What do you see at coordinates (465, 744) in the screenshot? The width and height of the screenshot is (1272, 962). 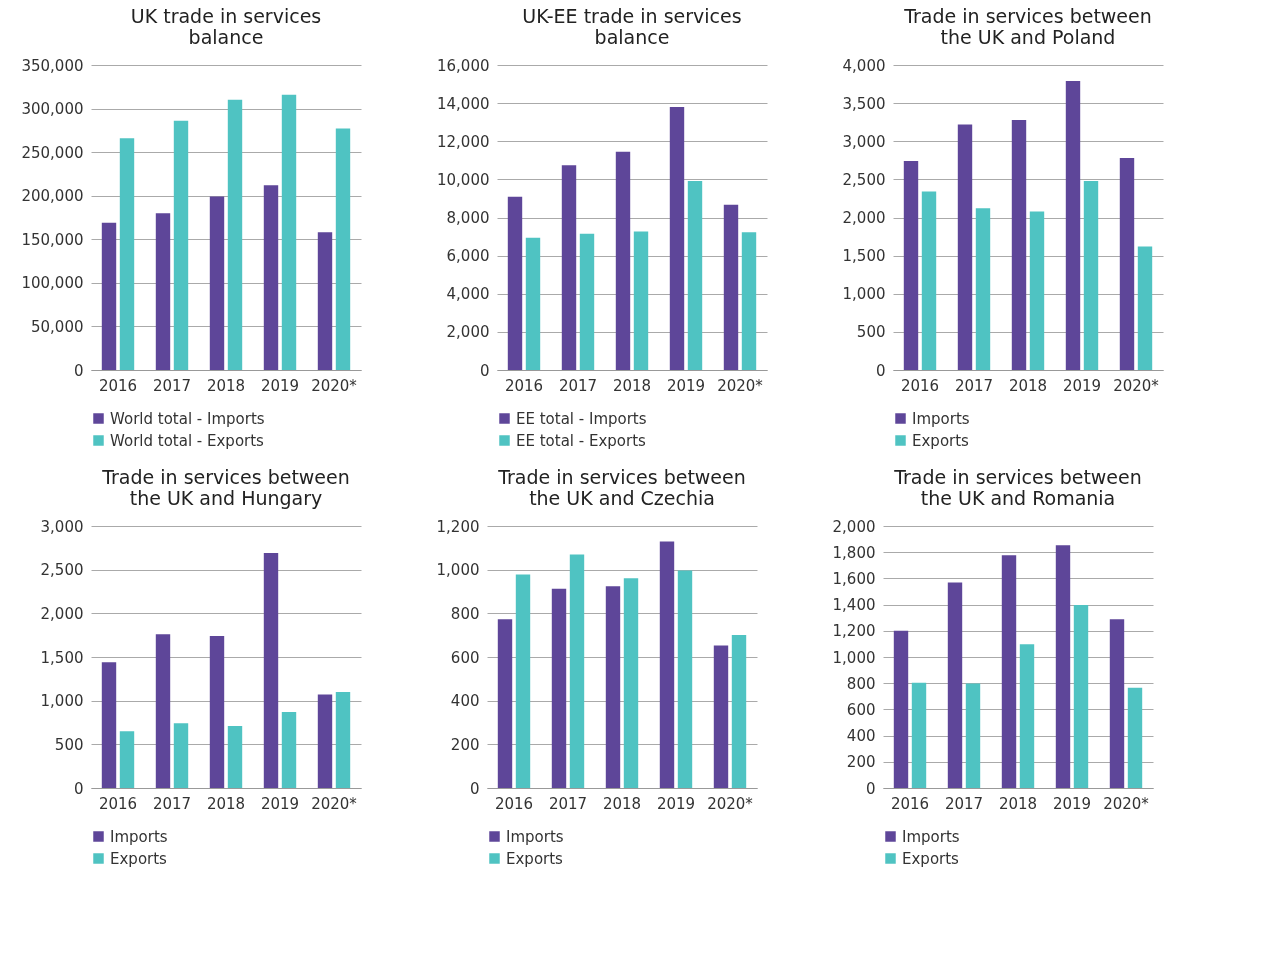 I see `y-tick-label: 200` at bounding box center [465, 744].